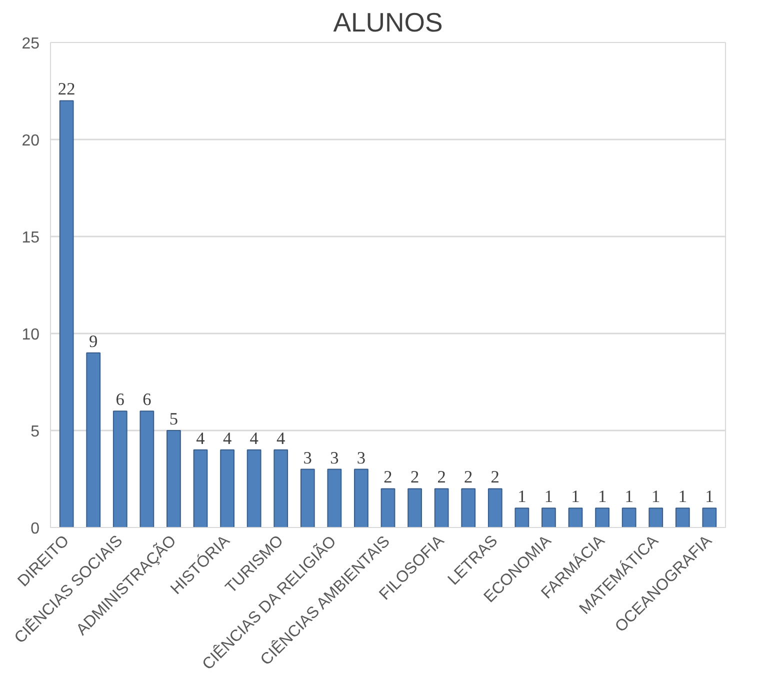 Image resolution: width=765 pixels, height=692 pixels. I want to click on y-tick-label: 15, so click(31, 238).